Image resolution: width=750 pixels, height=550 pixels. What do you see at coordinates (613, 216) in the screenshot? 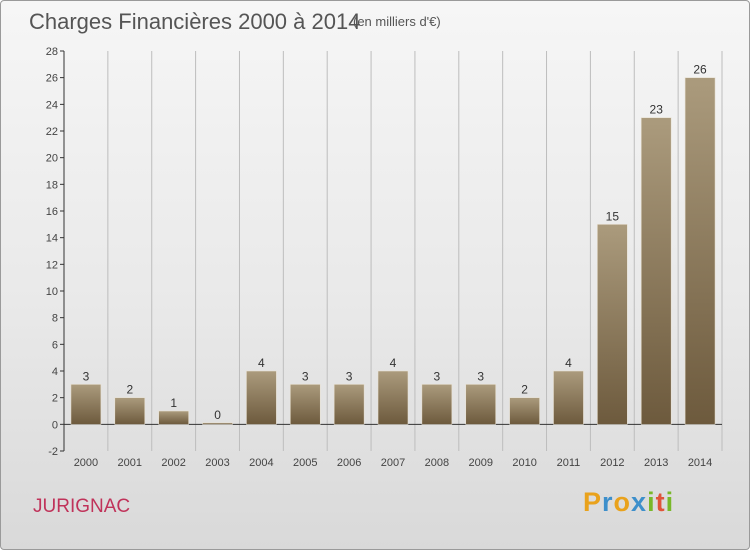
I see `value-label-2012: 15` at bounding box center [613, 216].